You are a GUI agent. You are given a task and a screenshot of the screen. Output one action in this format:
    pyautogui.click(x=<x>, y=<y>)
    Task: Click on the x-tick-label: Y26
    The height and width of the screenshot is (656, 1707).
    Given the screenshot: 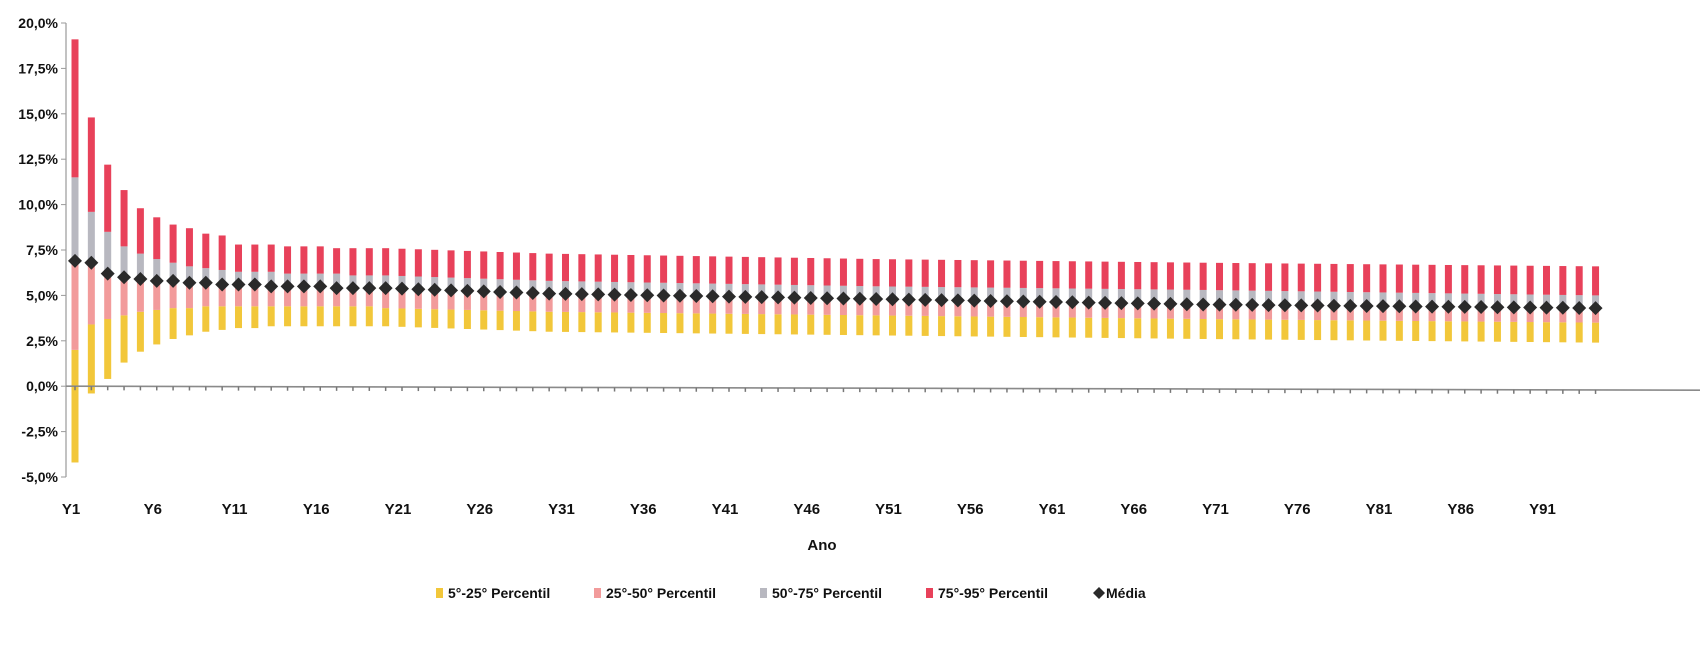 What is the action you would take?
    pyautogui.click(x=479, y=509)
    